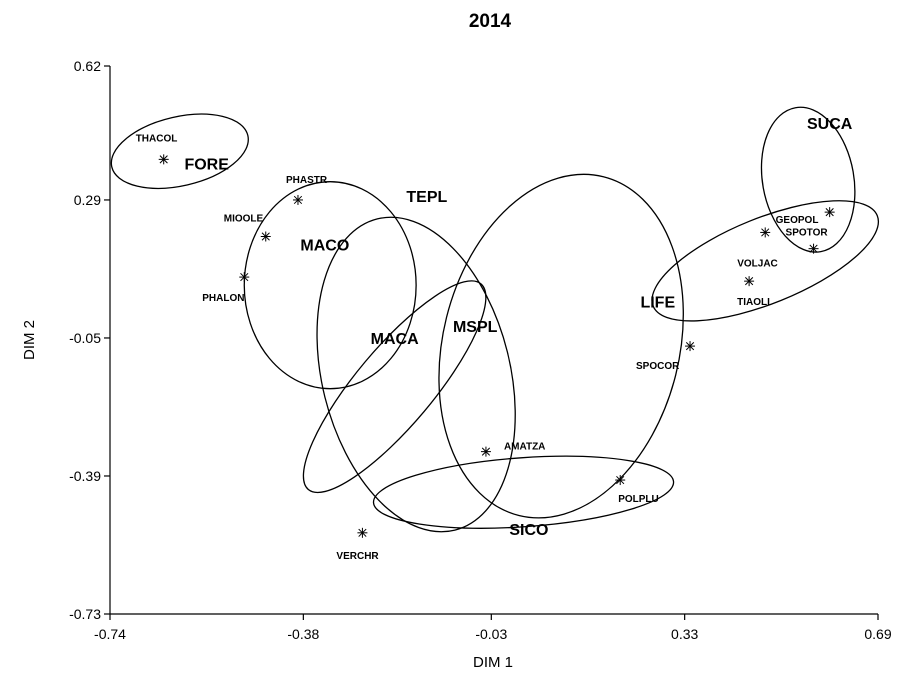 The image size is (899, 680). I want to click on group-ellipse-suca, so click(808, 179).